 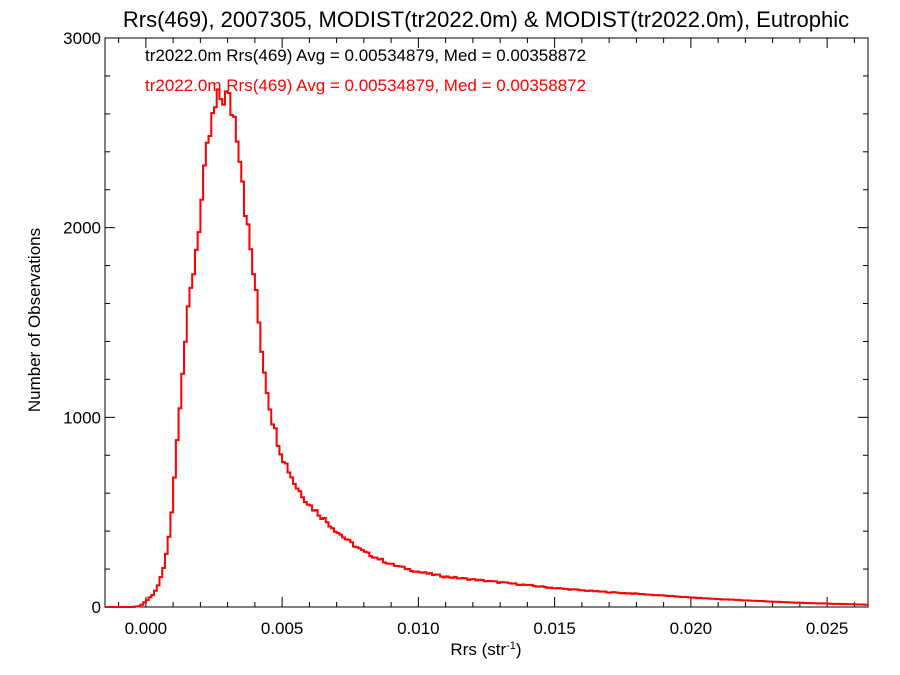 I want to click on y-tick-label: 0, so click(x=96, y=607).